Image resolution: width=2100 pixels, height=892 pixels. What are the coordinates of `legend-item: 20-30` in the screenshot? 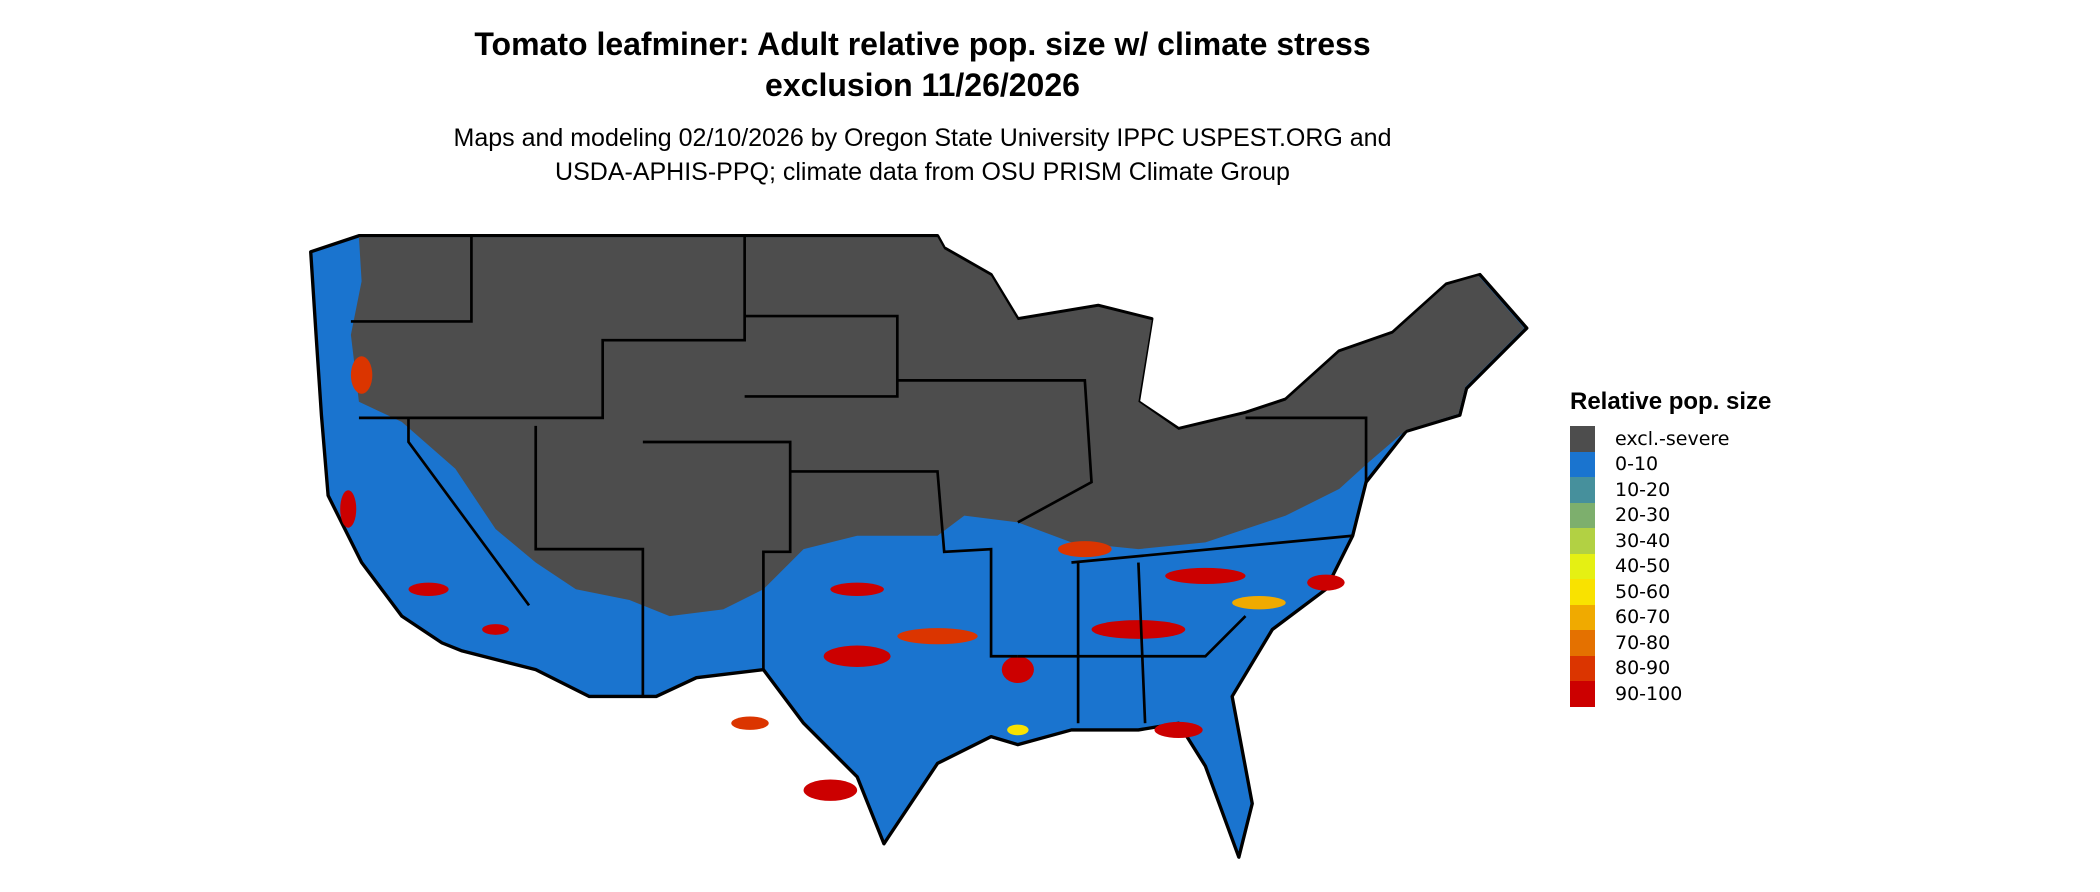 It's located at (1670, 515).